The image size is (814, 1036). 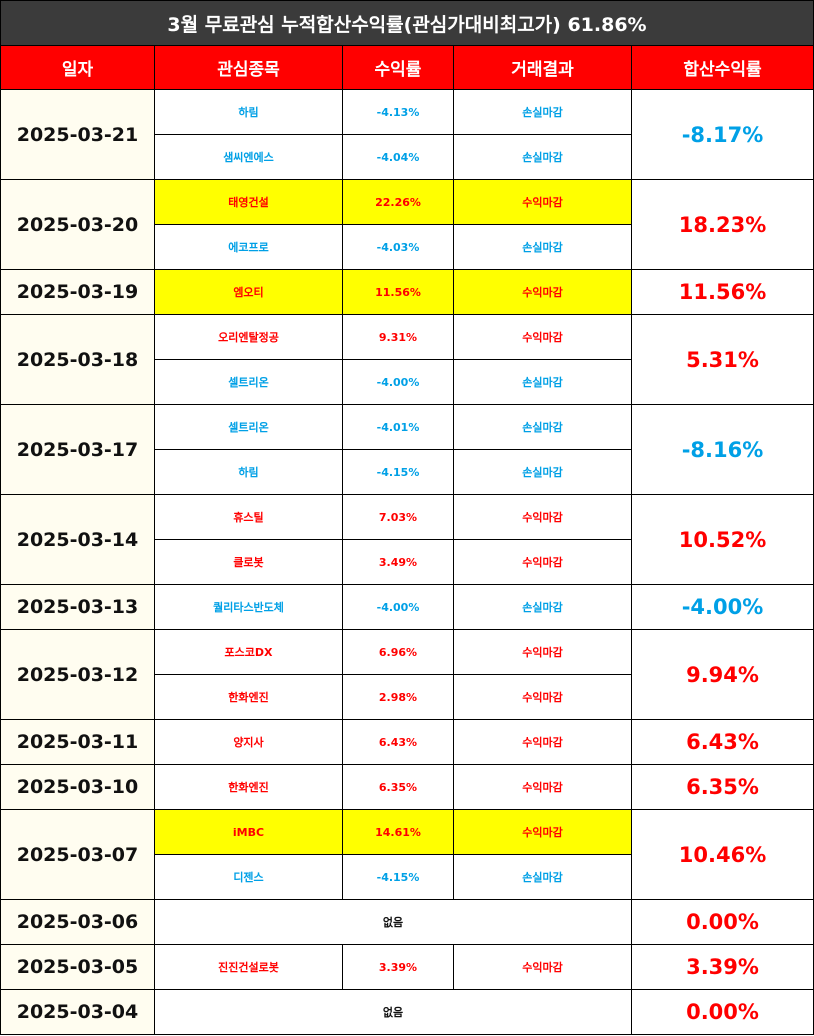 I want to click on table-row: 2025-03-06 없음 0.00%, so click(x=407, y=922).